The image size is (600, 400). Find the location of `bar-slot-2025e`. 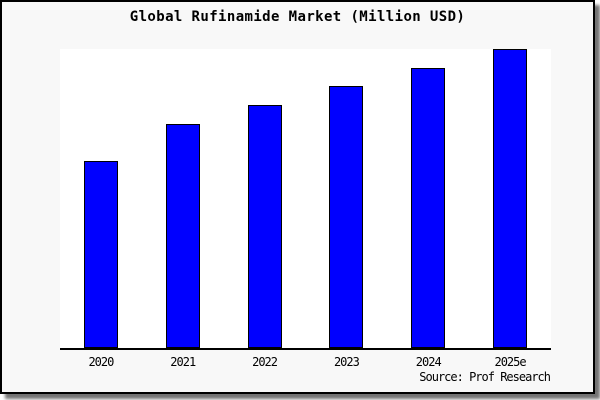

bar-slot-2025e is located at coordinates (510, 198).